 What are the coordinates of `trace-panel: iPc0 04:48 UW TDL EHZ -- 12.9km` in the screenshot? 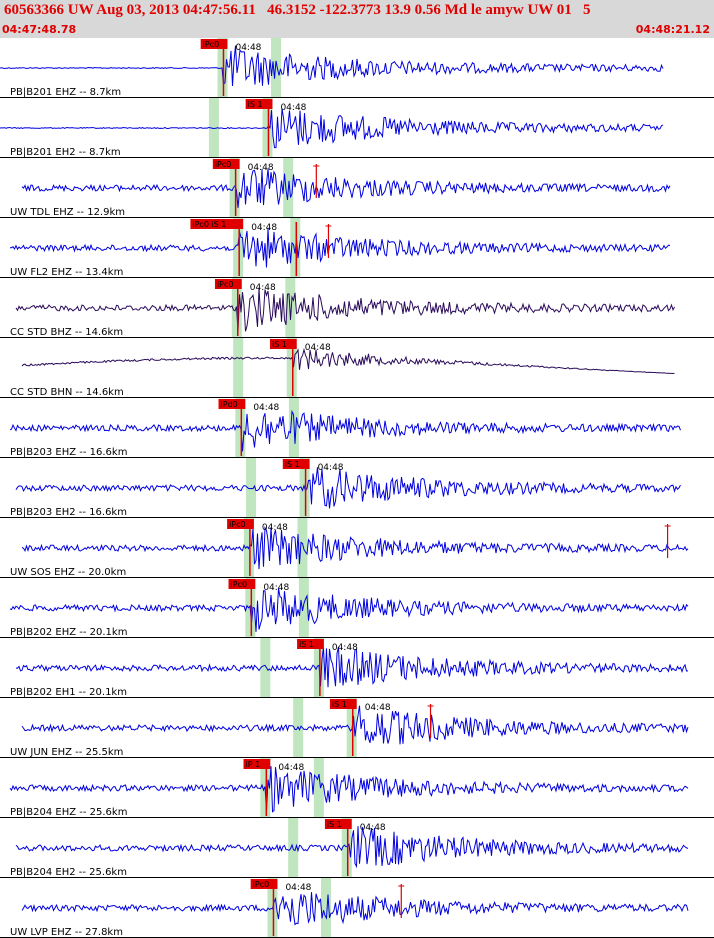 It's located at (357, 188).